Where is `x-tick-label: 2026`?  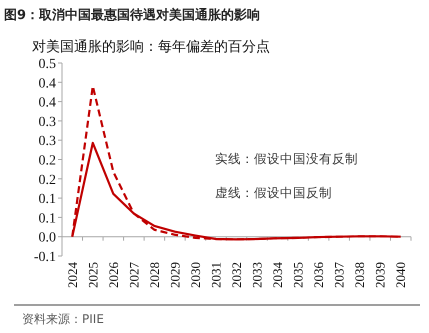
x-tick-label: 2026 is located at coordinates (113, 275).